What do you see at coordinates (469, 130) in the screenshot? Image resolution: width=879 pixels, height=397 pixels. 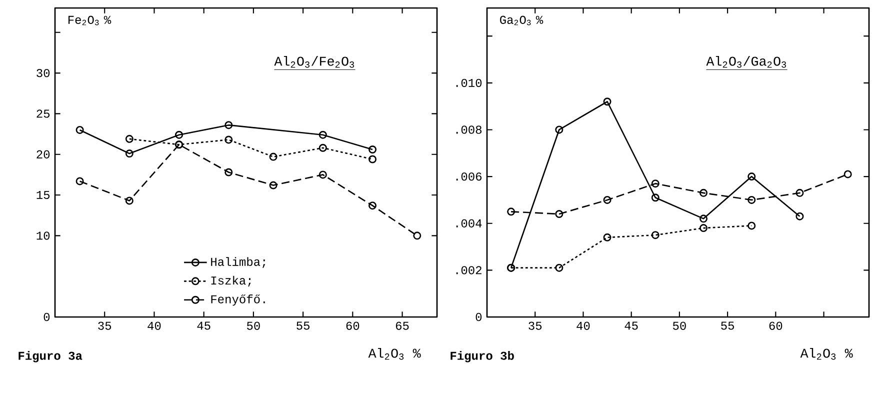 I see `y-tick-label: .008` at bounding box center [469, 130].